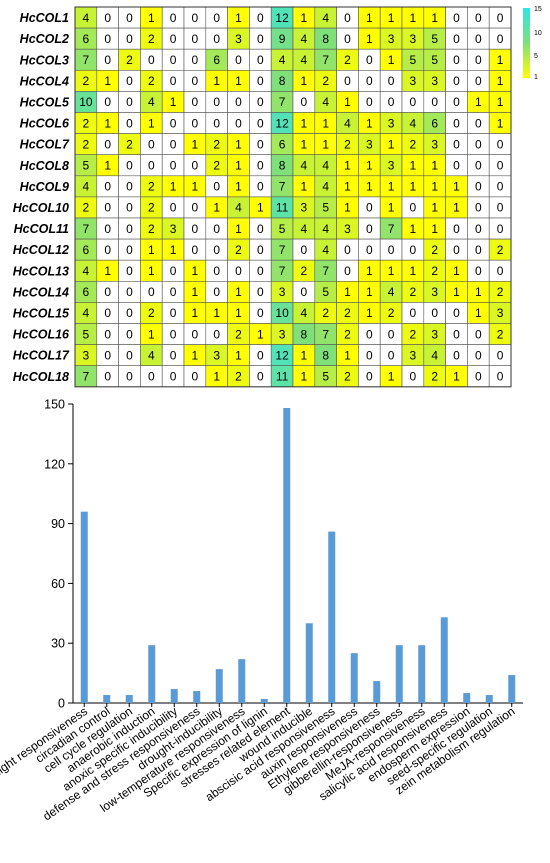 The width and height of the screenshot is (550, 863). What do you see at coordinates (41, 292) in the screenshot?
I see `row-label-hccol14: HcCOL14` at bounding box center [41, 292].